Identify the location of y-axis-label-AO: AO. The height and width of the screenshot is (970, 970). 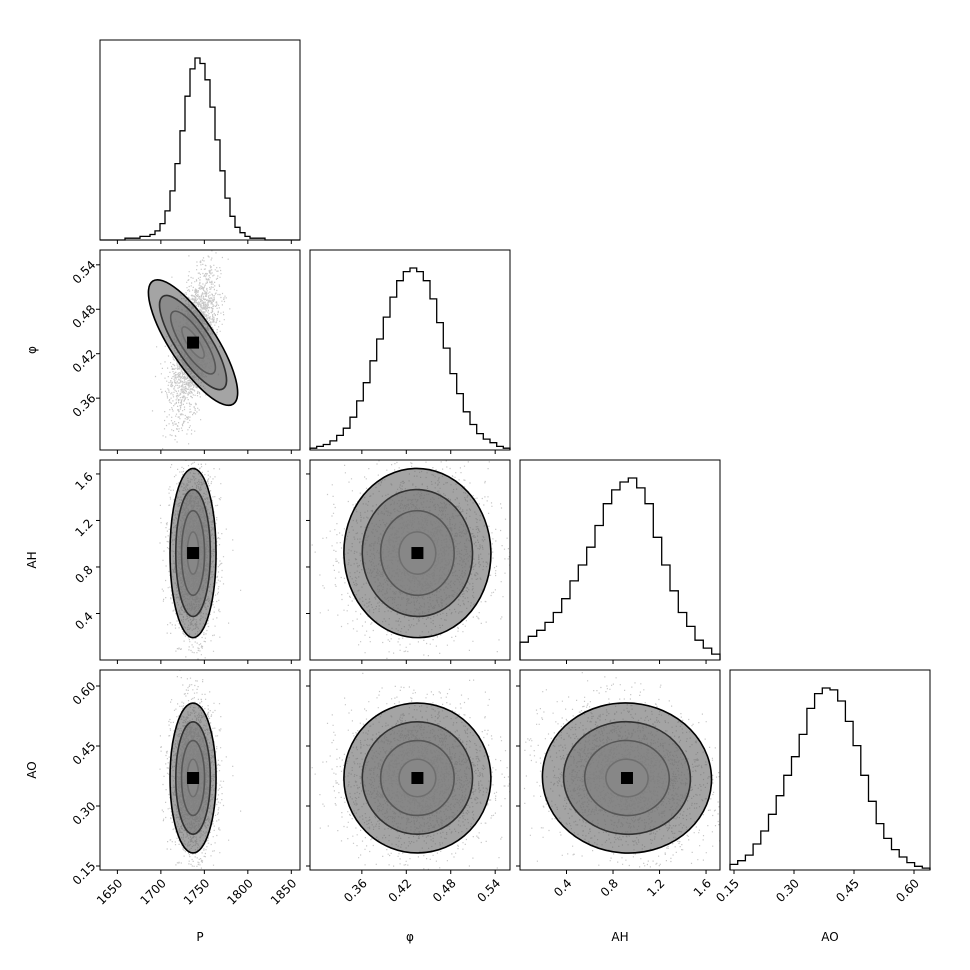
(32, 769).